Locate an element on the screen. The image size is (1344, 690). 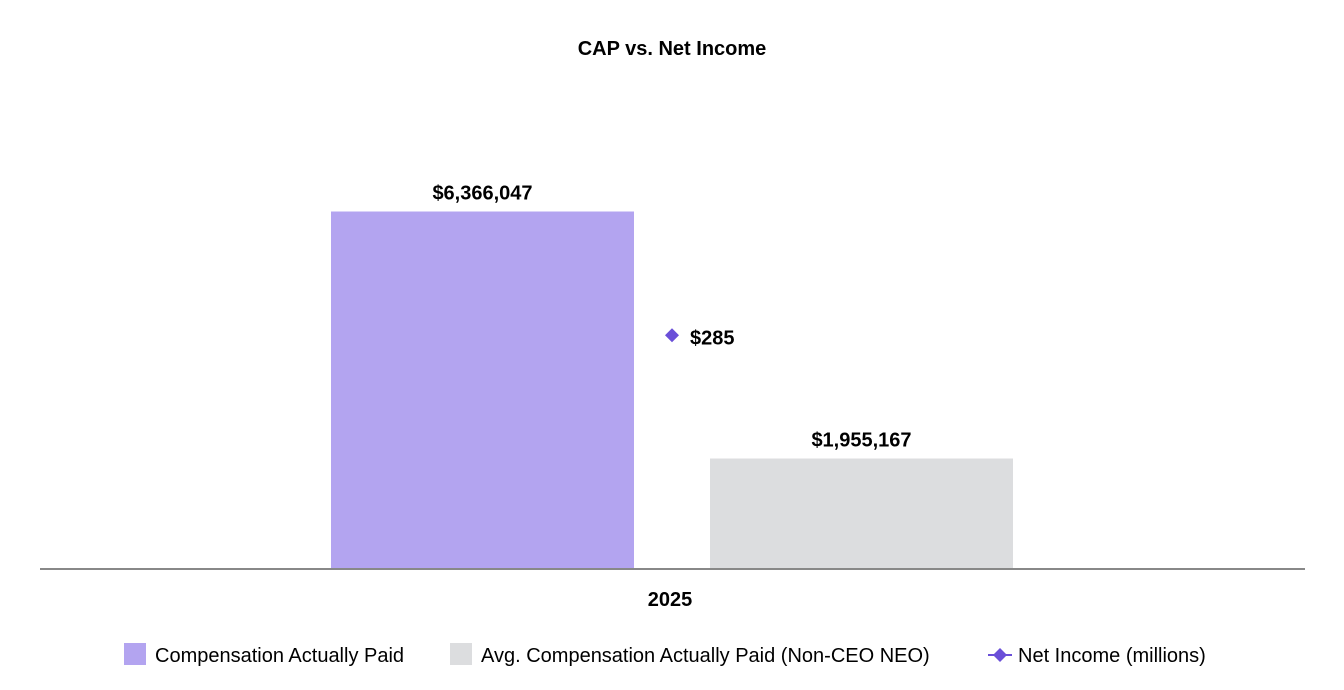
legend-net-income: Net Income (millions) is located at coordinates (1097, 656).